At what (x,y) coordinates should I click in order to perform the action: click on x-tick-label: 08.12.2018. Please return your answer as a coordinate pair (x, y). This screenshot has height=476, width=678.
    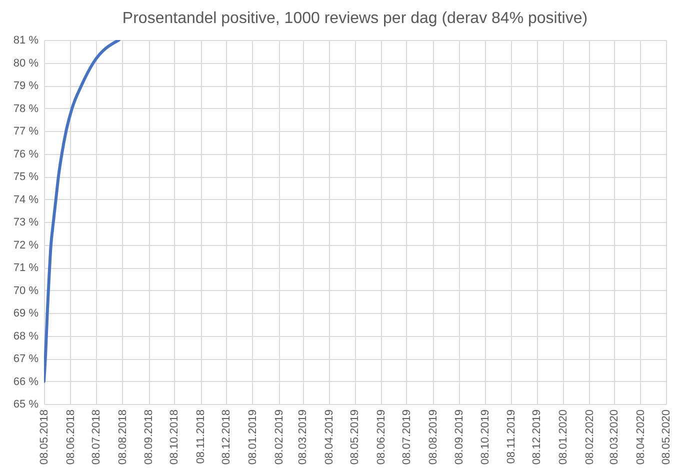
    Looking at the image, I should click on (226, 437).